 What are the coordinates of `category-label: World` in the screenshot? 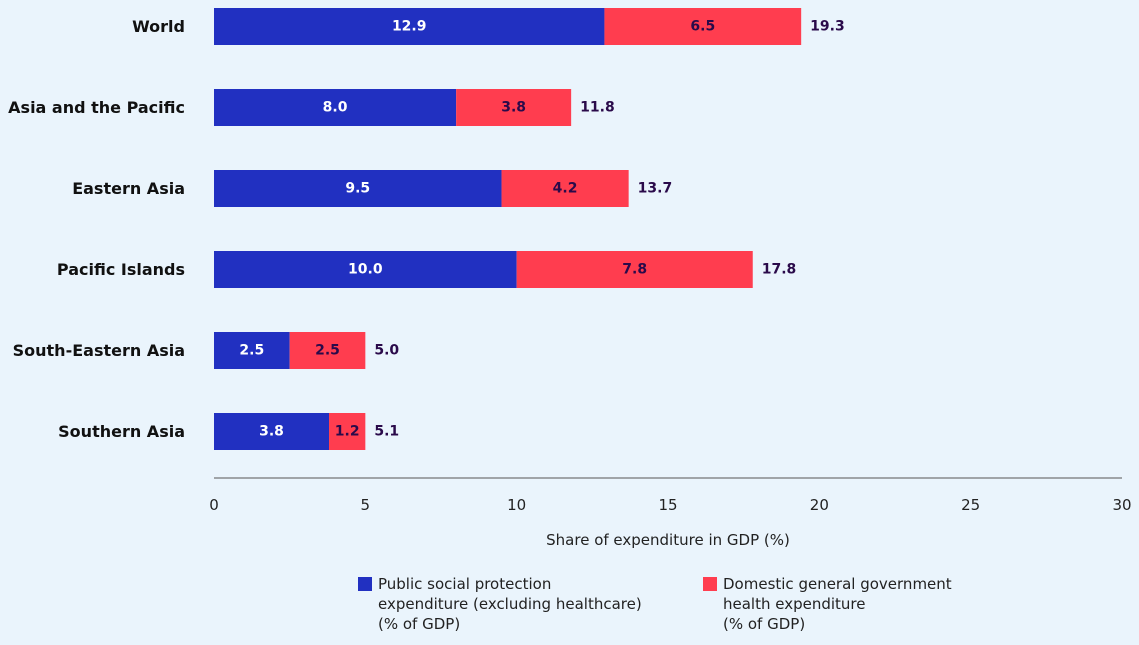 It's located at (158, 26).